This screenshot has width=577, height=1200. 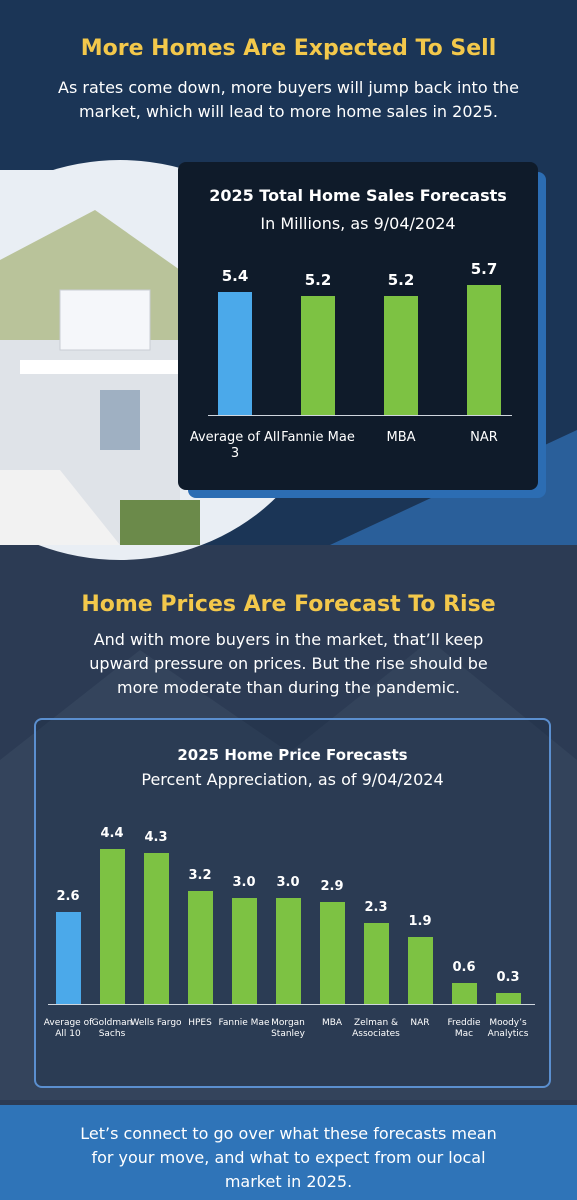 What do you see at coordinates (68, 897) in the screenshot?
I see `value-label: 2.6` at bounding box center [68, 897].